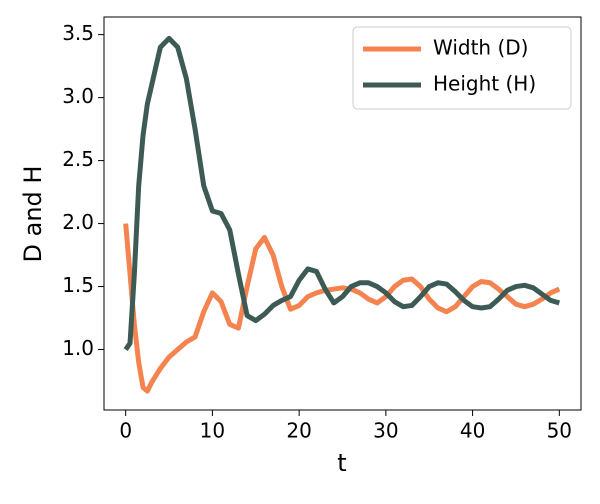 This screenshot has width=600, height=504. What do you see at coordinates (212, 431) in the screenshot?
I see `x-tick-label: 10` at bounding box center [212, 431].